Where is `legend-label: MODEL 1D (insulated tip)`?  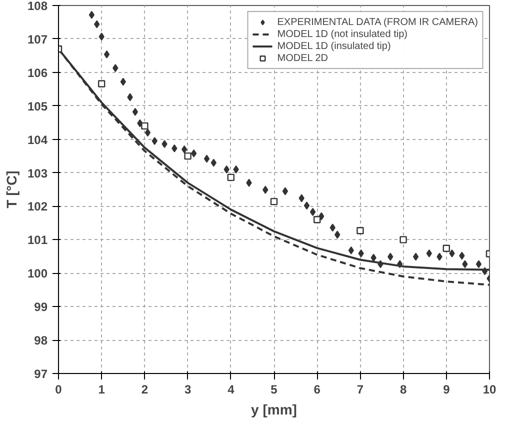
legend-label: MODEL 1D (insulated tip) is located at coordinates (334, 46).